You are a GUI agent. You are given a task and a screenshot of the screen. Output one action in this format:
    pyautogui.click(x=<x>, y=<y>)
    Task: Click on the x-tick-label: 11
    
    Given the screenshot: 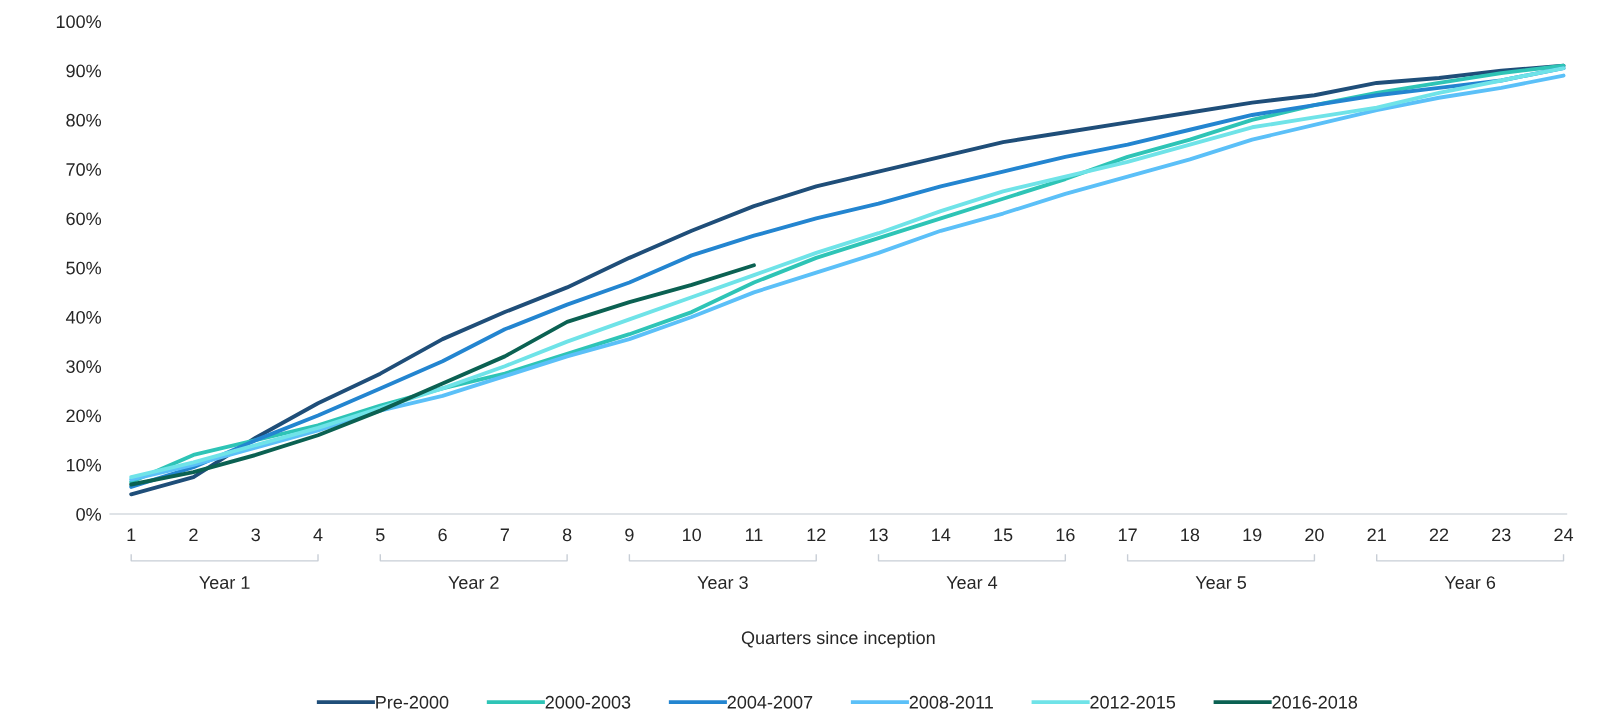 What is the action you would take?
    pyautogui.click(x=754, y=535)
    